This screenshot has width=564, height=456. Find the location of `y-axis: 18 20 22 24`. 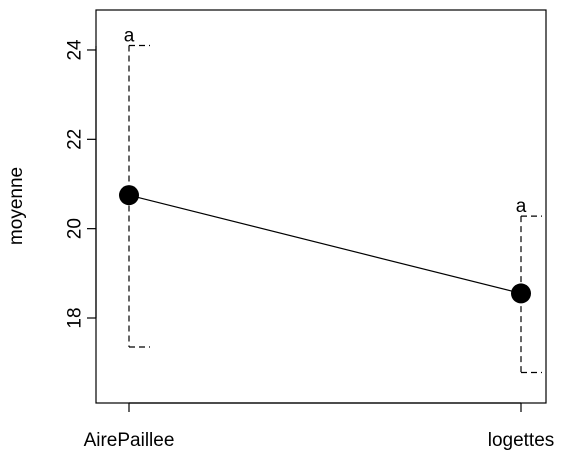

y-axis: 18 20 22 24 is located at coordinates (81, 184).